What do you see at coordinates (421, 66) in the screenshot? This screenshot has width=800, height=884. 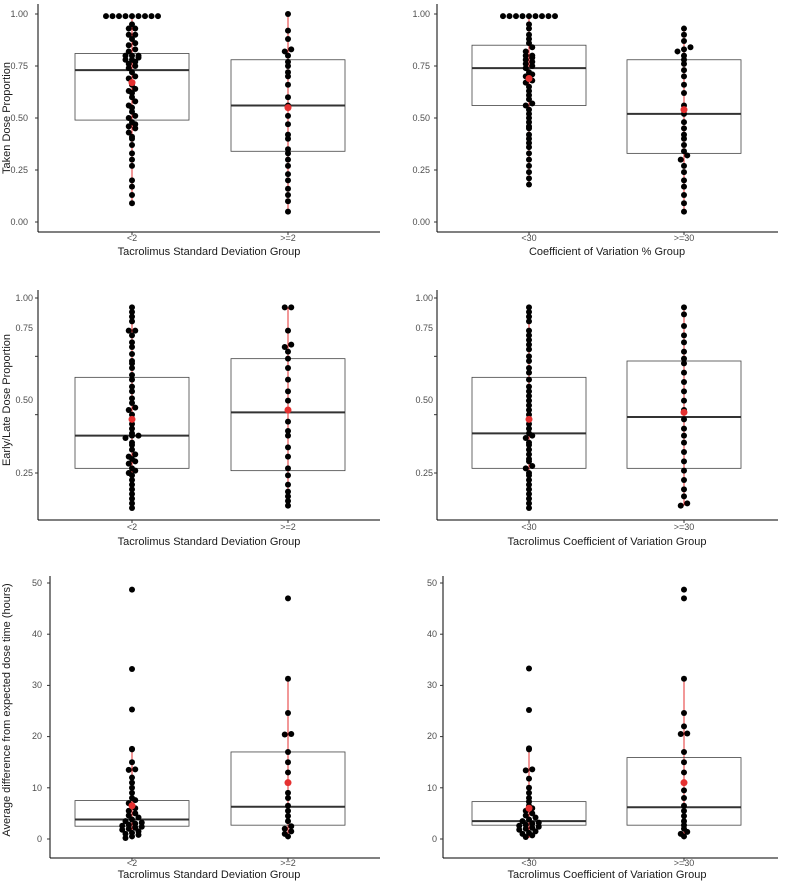 I see `panel-2-ytick-4: 0.75` at bounding box center [421, 66].